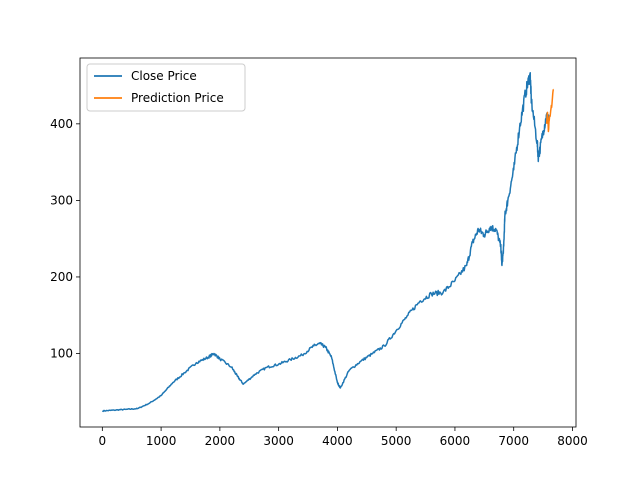 The image size is (640, 480). What do you see at coordinates (337, 441) in the screenshot?
I see `x-tick-label: 4000` at bounding box center [337, 441].